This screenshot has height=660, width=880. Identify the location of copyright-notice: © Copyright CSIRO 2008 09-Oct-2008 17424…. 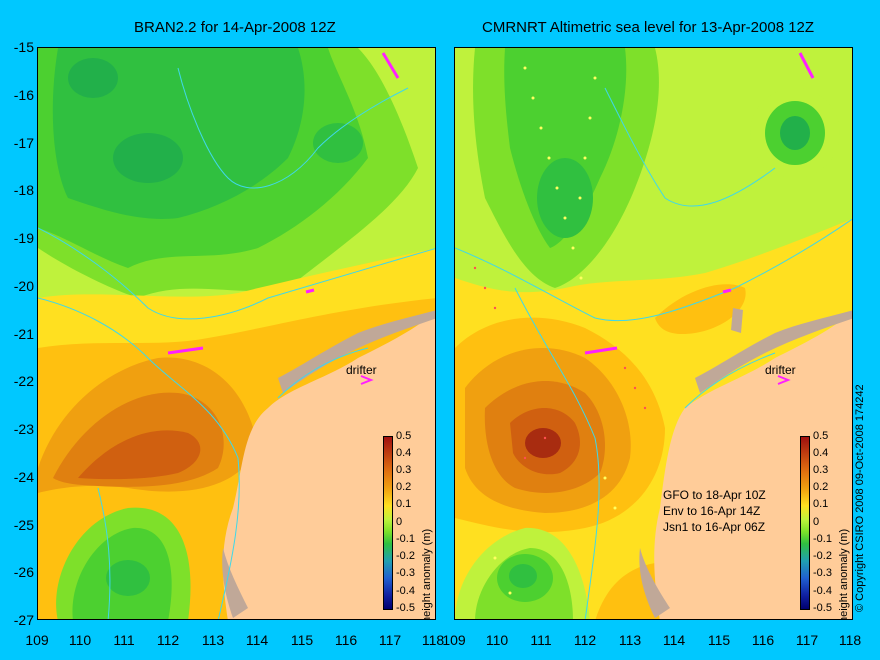
(860, 498).